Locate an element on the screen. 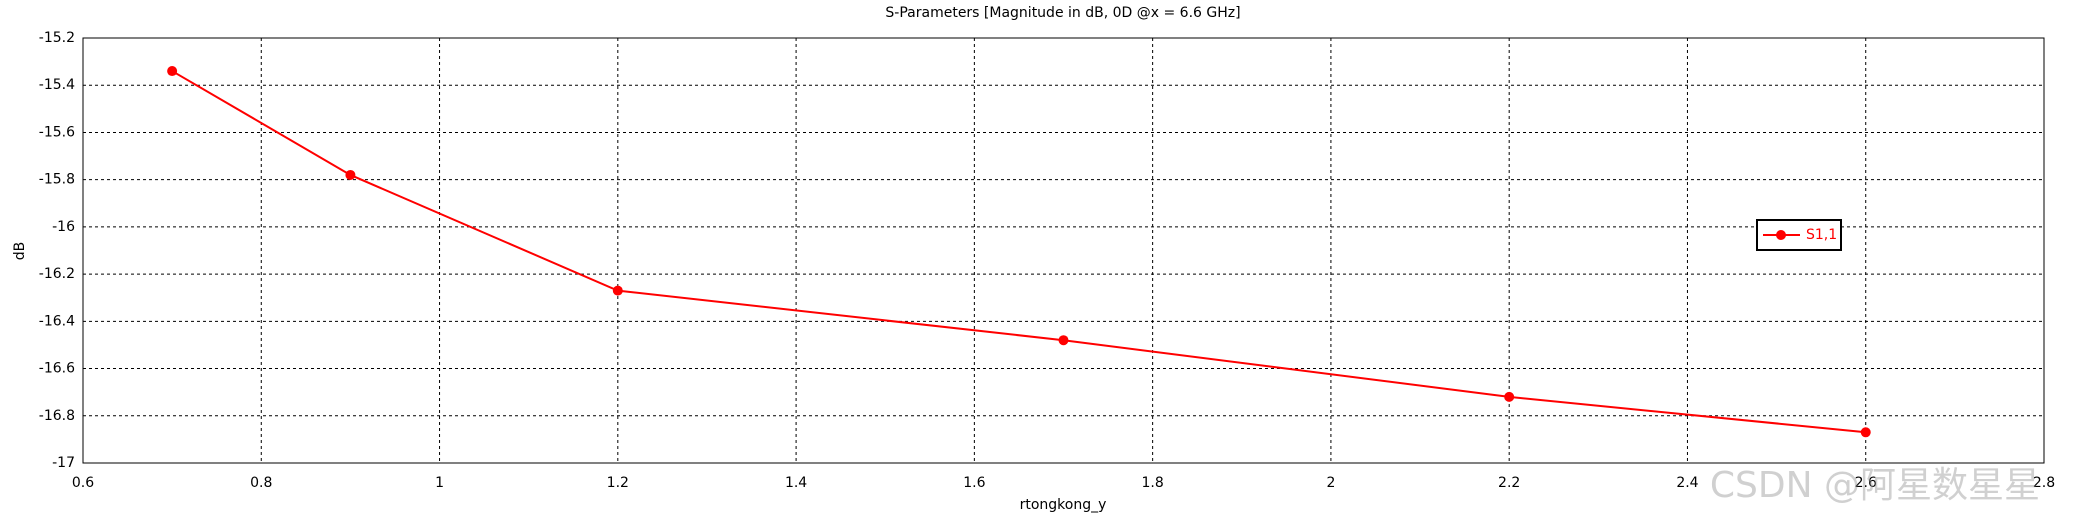  x-axis-label: rtongkong_y is located at coordinates (1063, 505).